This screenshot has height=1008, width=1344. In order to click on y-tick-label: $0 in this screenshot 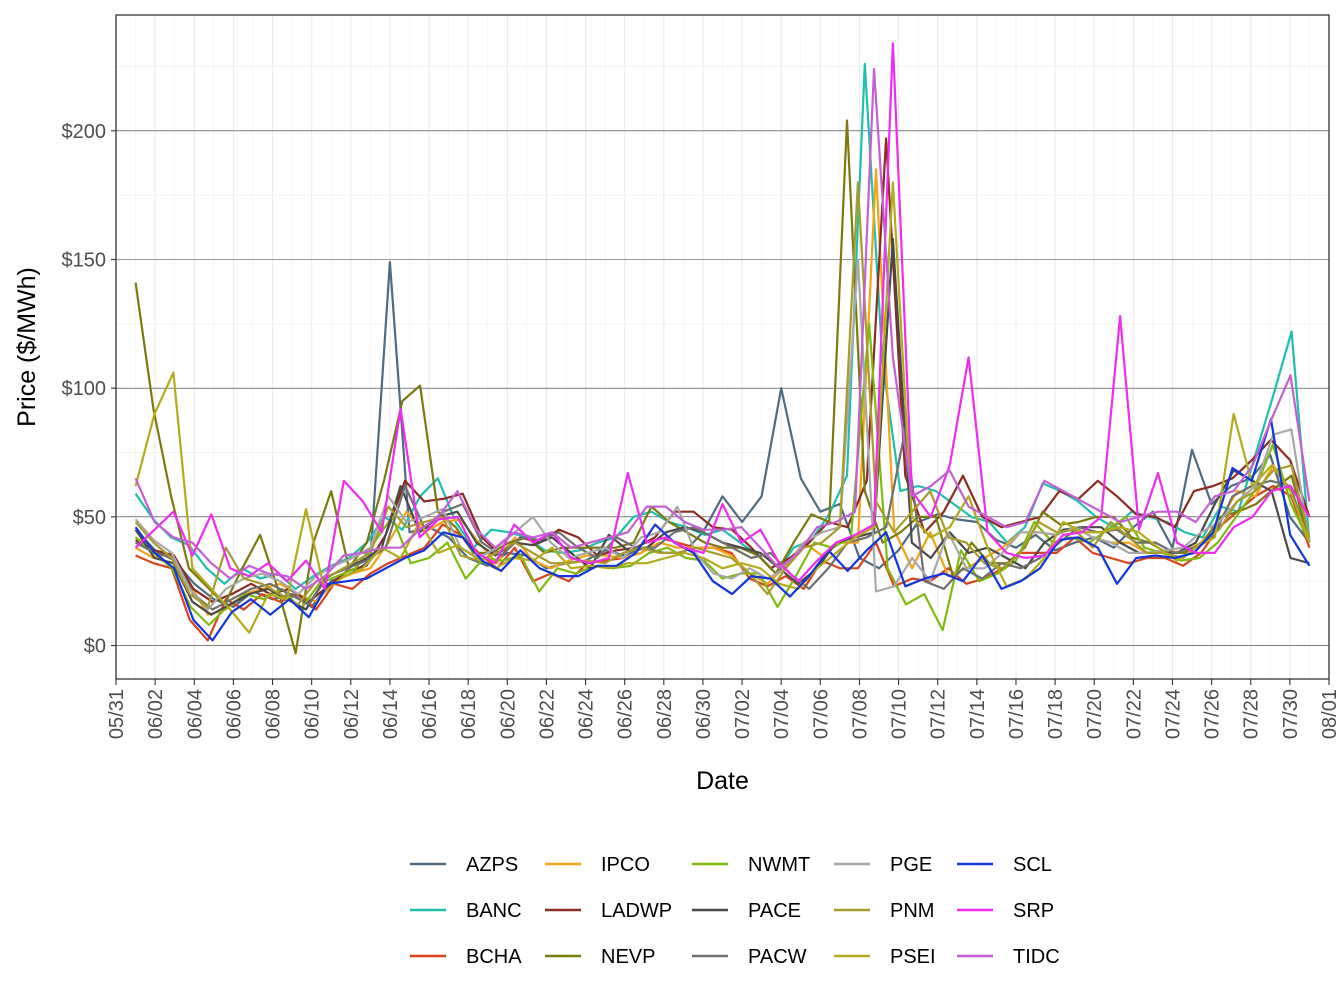, I will do `click(95, 647)`.